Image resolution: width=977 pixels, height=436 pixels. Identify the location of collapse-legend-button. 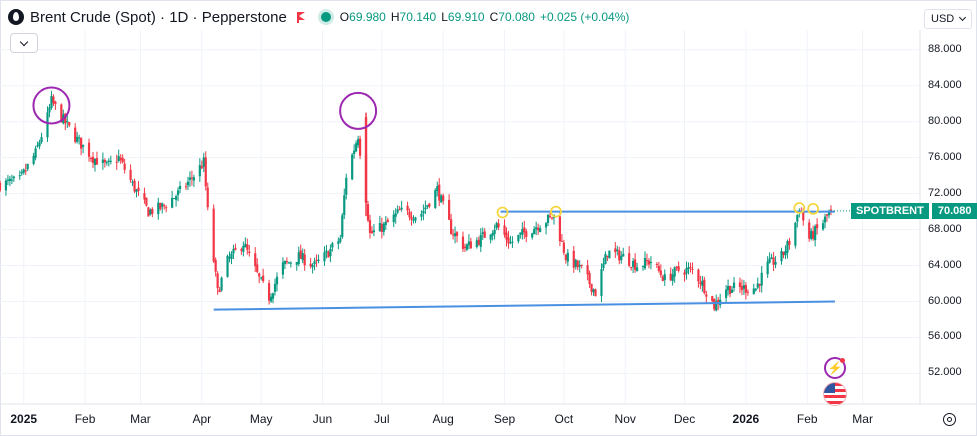
(24, 43).